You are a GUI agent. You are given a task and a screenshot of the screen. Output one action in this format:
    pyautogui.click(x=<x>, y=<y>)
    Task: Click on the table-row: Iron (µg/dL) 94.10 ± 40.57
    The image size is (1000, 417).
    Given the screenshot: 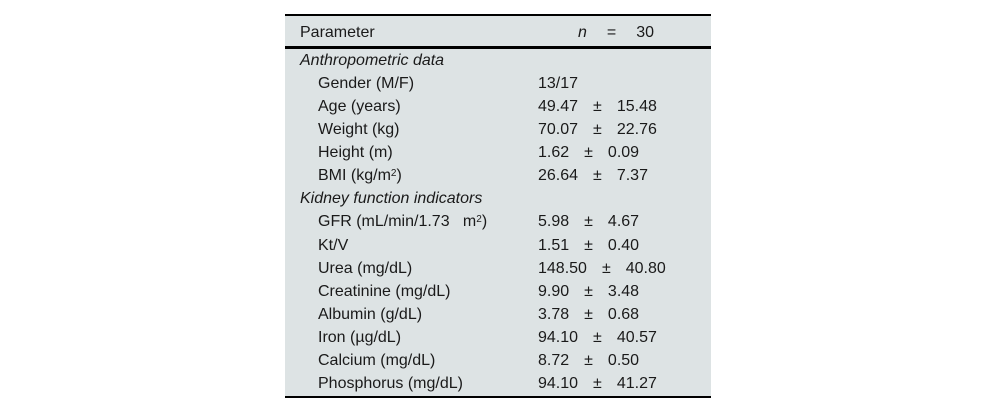 What is the action you would take?
    pyautogui.click(x=498, y=338)
    